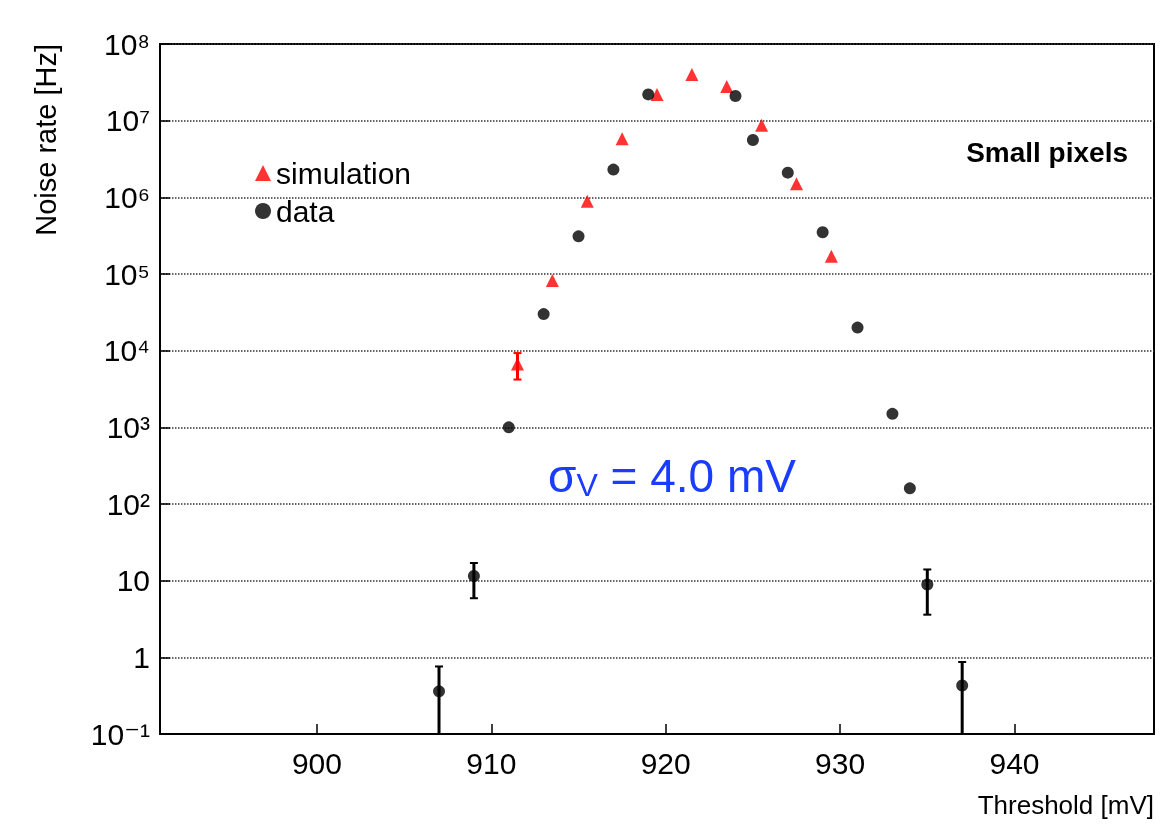 The image size is (1166, 835). Describe the element at coordinates (46, 140) in the screenshot. I see `y-axis-title: Noise rate [Hz]` at that location.